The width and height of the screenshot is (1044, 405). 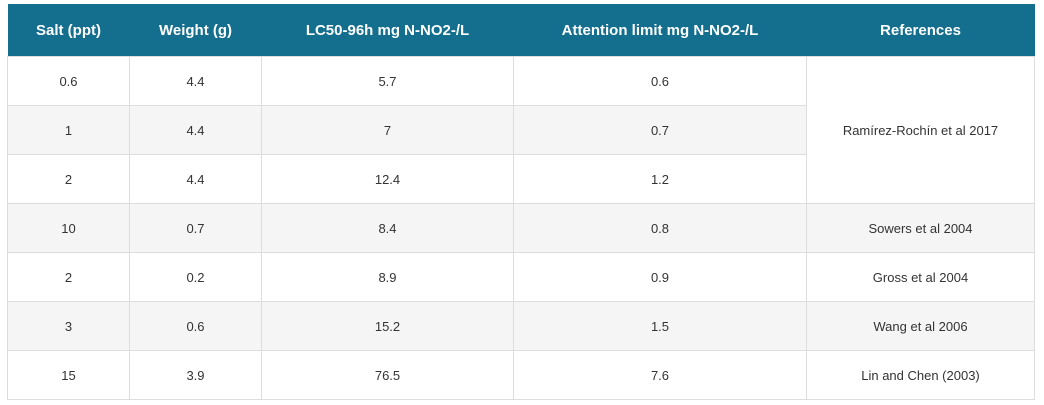 I want to click on cell-lc50: 8.4, so click(x=387, y=228).